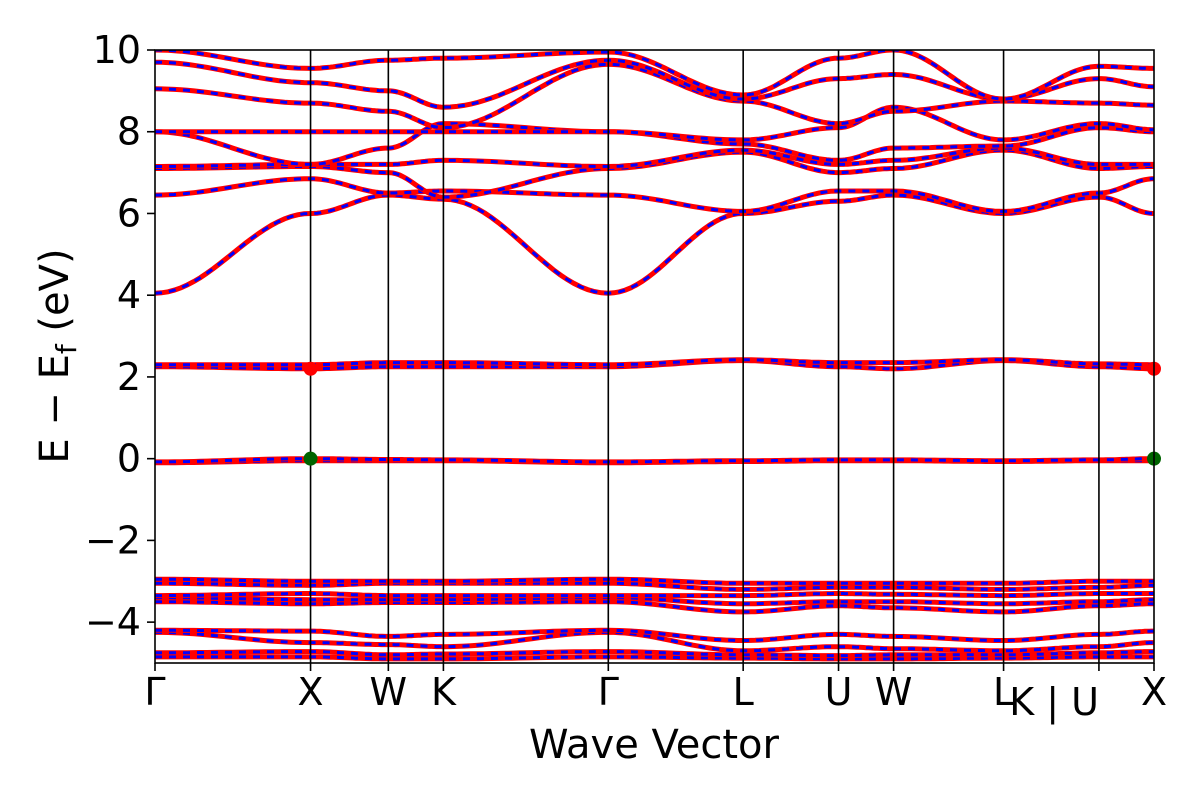  What do you see at coordinates (743, 692) in the screenshot?
I see `x-tick-label-5: L` at bounding box center [743, 692].